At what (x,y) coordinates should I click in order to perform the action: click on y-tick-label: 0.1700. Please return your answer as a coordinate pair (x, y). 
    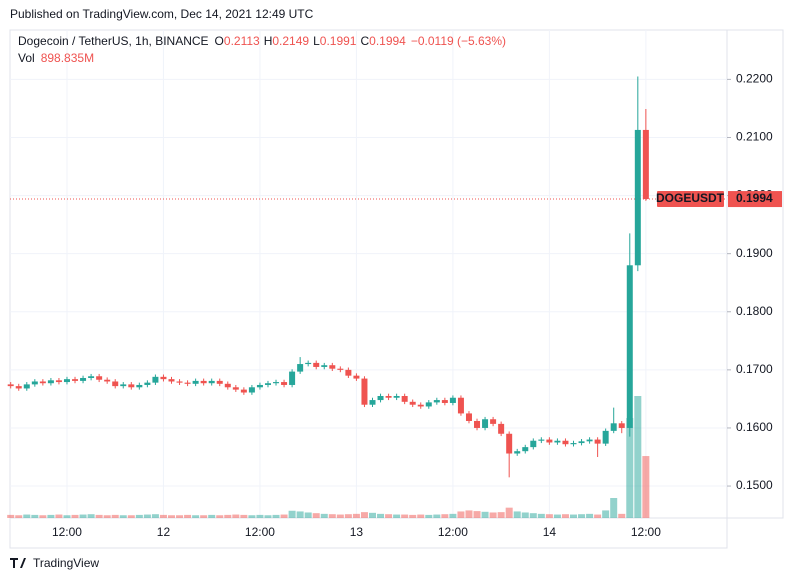
    Looking at the image, I should click on (754, 369).